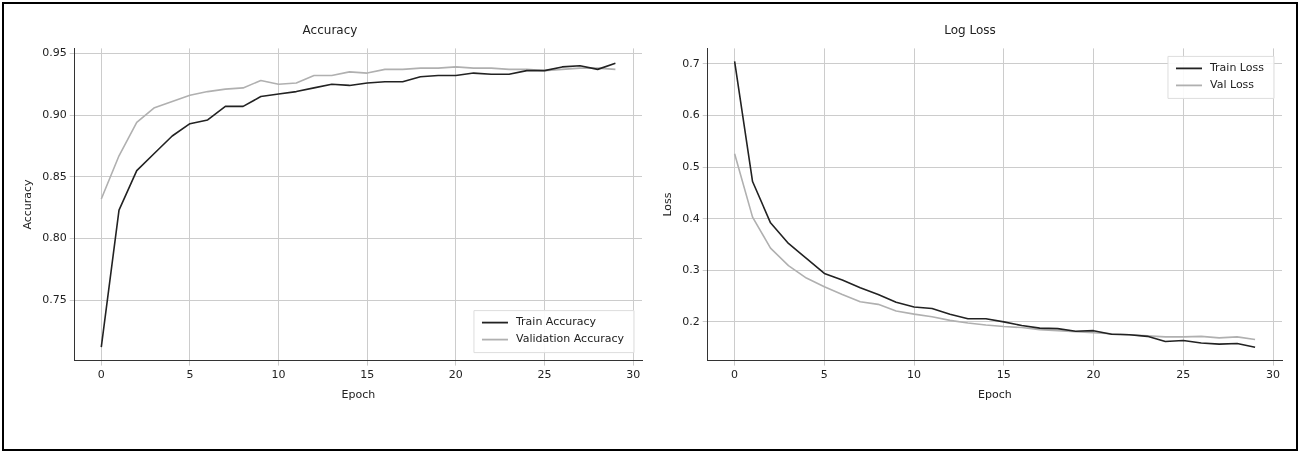 The image size is (1304, 457). What do you see at coordinates (691, 166) in the screenshot?
I see `y-tick-label: 0.5` at bounding box center [691, 166].